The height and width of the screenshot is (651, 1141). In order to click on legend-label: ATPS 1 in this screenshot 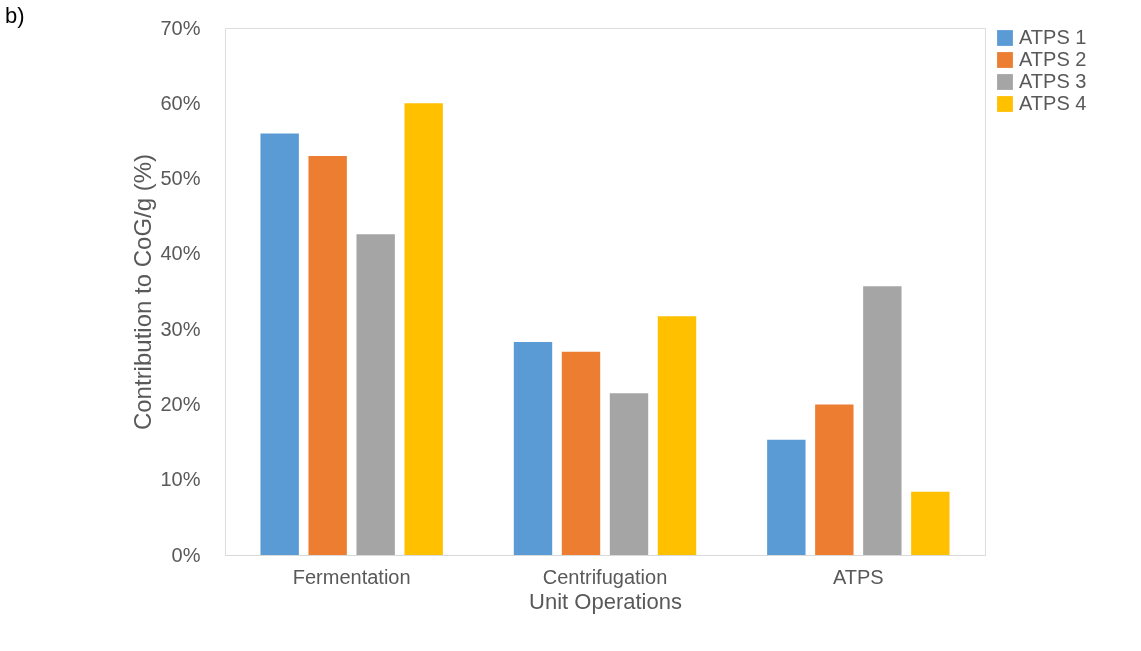, I will do `click(1053, 37)`.